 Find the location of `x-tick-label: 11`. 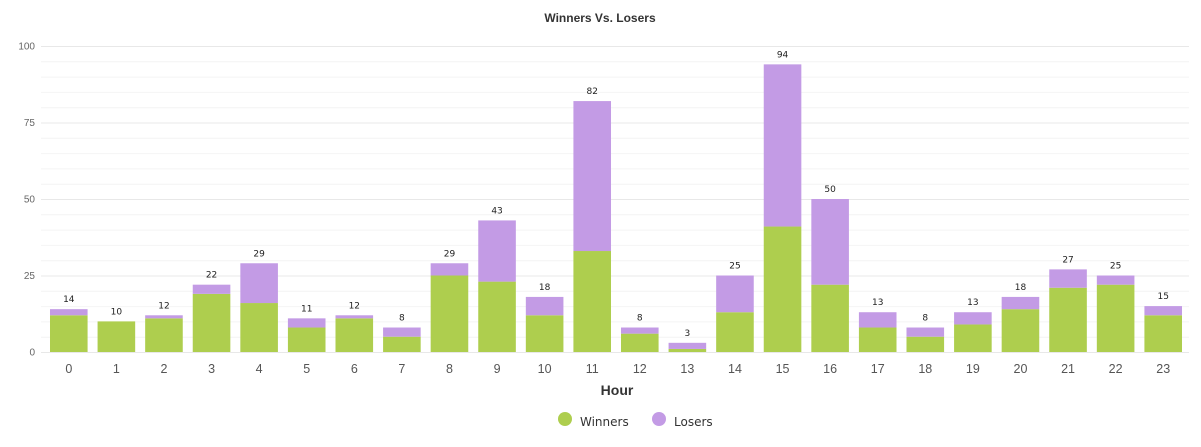

x-tick-label: 11 is located at coordinates (592, 369).